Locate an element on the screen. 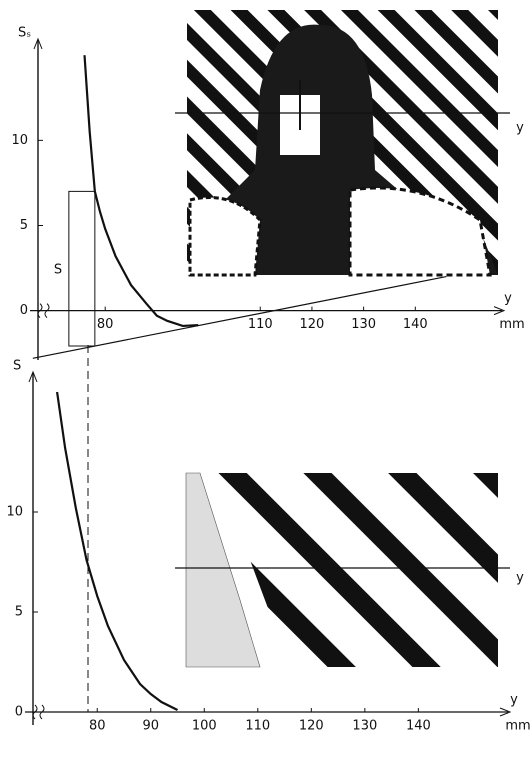 The height and width of the screenshot is (766, 532). annotation: 1 is located at coordinates (375, 582).